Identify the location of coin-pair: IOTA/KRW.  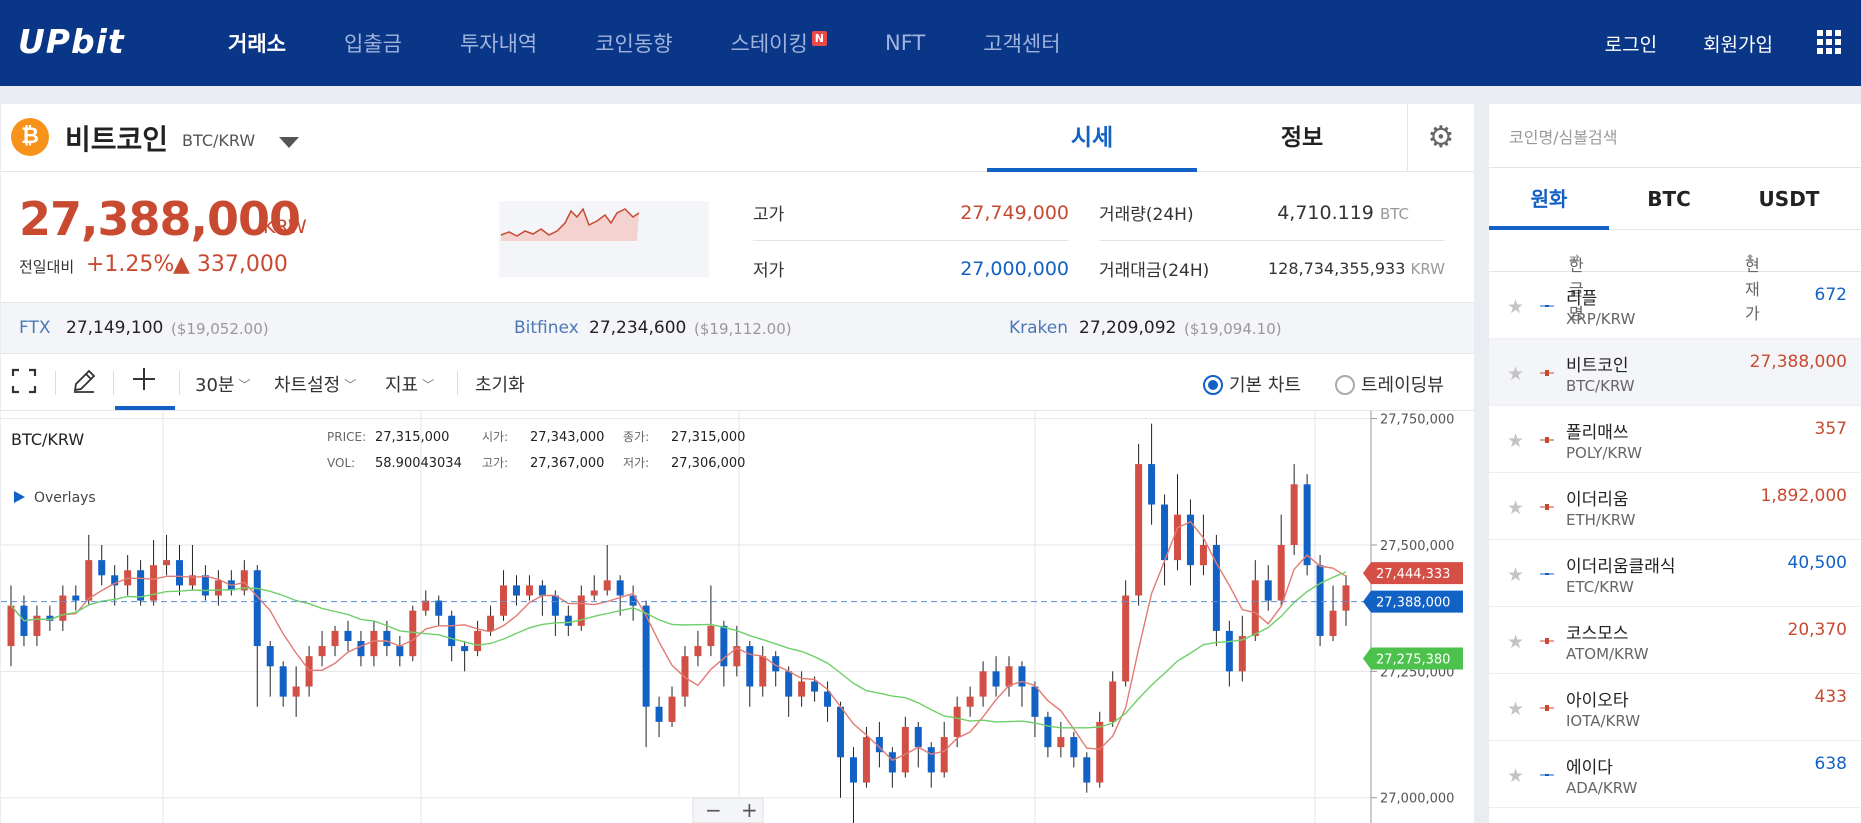
(1603, 721).